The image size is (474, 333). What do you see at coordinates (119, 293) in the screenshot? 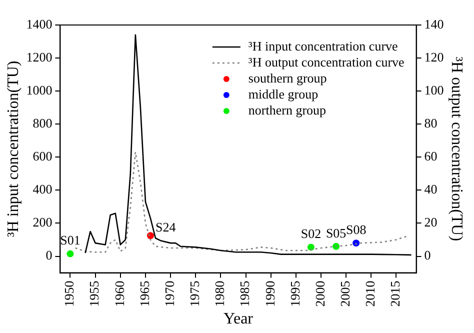
I see `x-tick-label: 1960` at bounding box center [119, 293].